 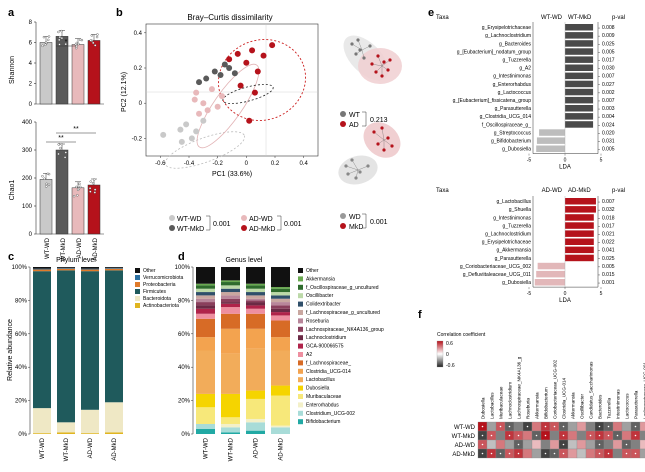 What do you see at coordinates (172, 228) in the screenshot?
I see `legend-wtmkd-dot` at bounding box center [172, 228].